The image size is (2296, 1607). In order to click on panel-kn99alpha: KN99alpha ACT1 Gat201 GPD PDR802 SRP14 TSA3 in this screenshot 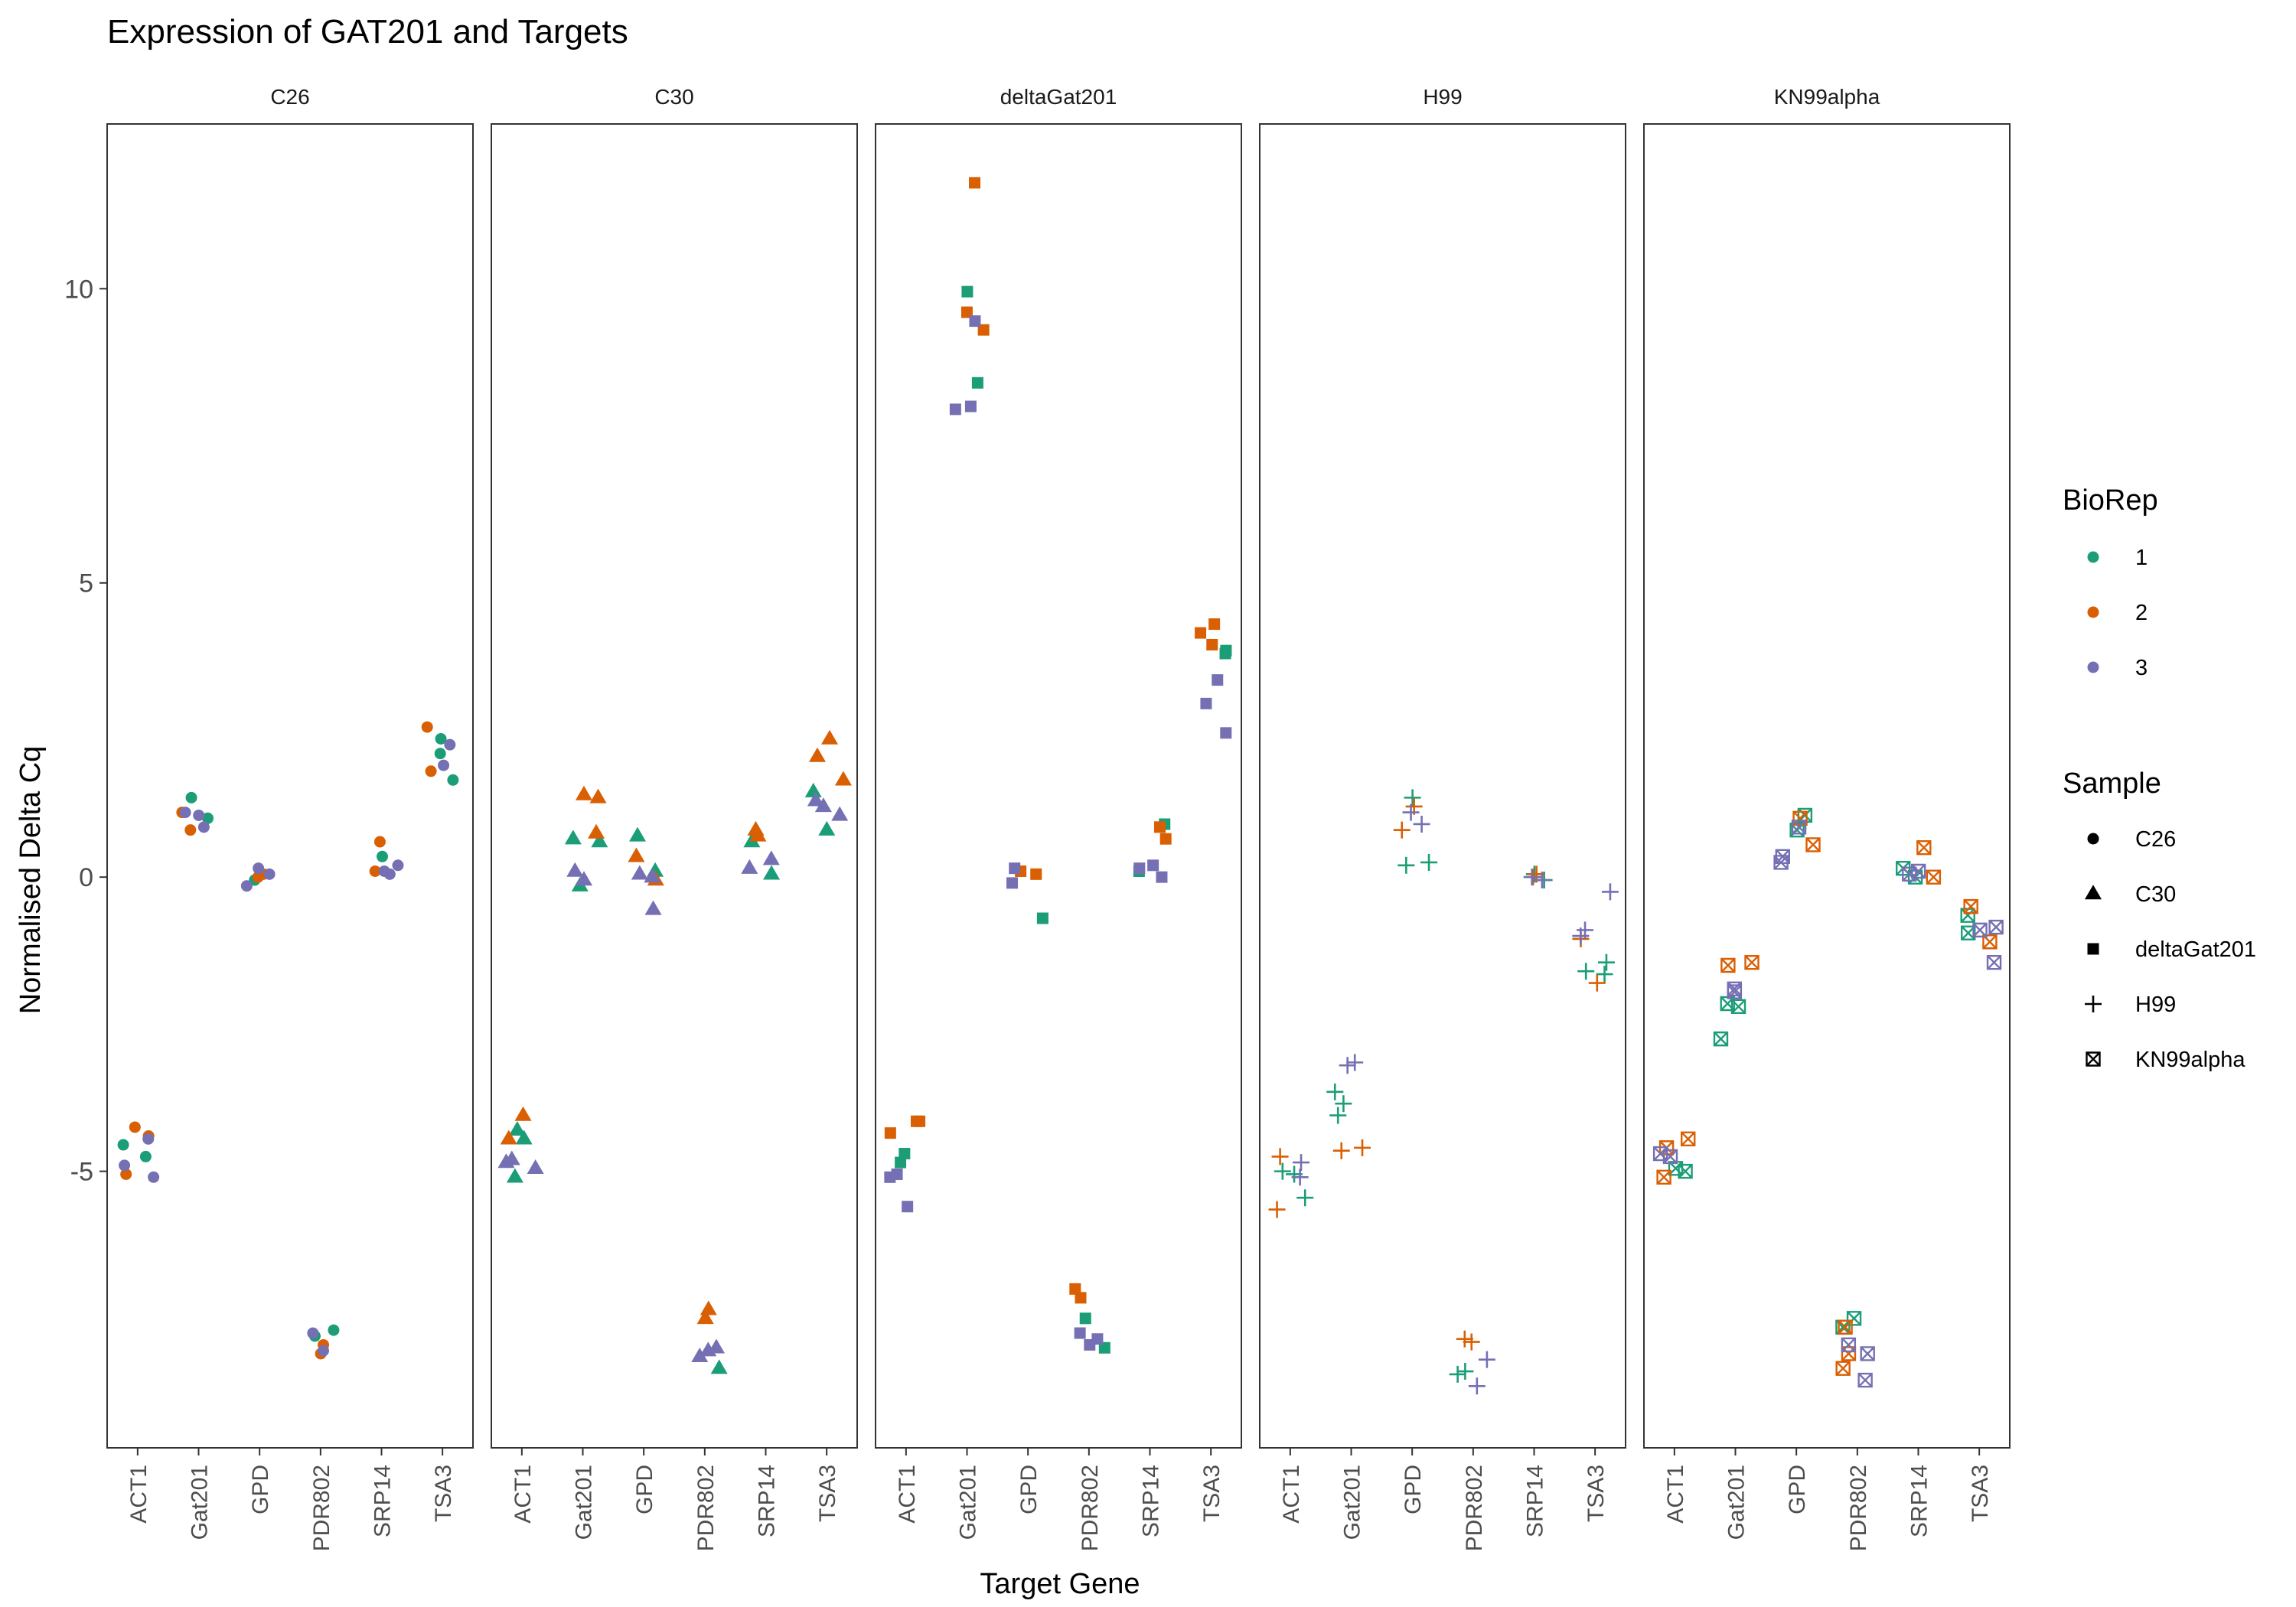, I will do `click(1827, 818)`.